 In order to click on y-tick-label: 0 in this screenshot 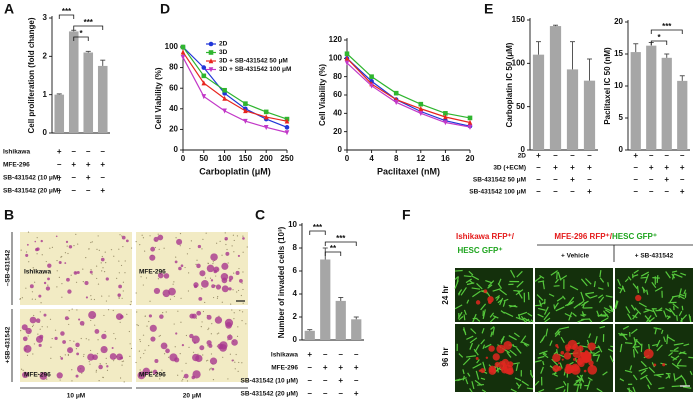, I will do `click(45, 132)`.